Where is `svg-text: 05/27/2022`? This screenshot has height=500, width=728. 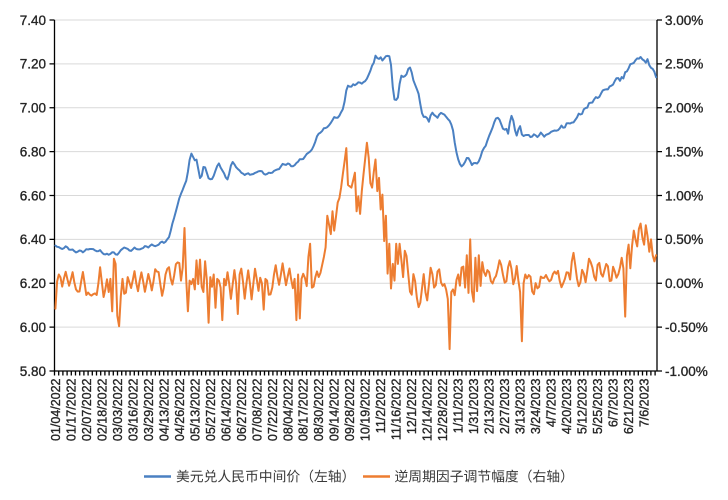 svg-text: 05/27/2022 is located at coordinates (211, 409).